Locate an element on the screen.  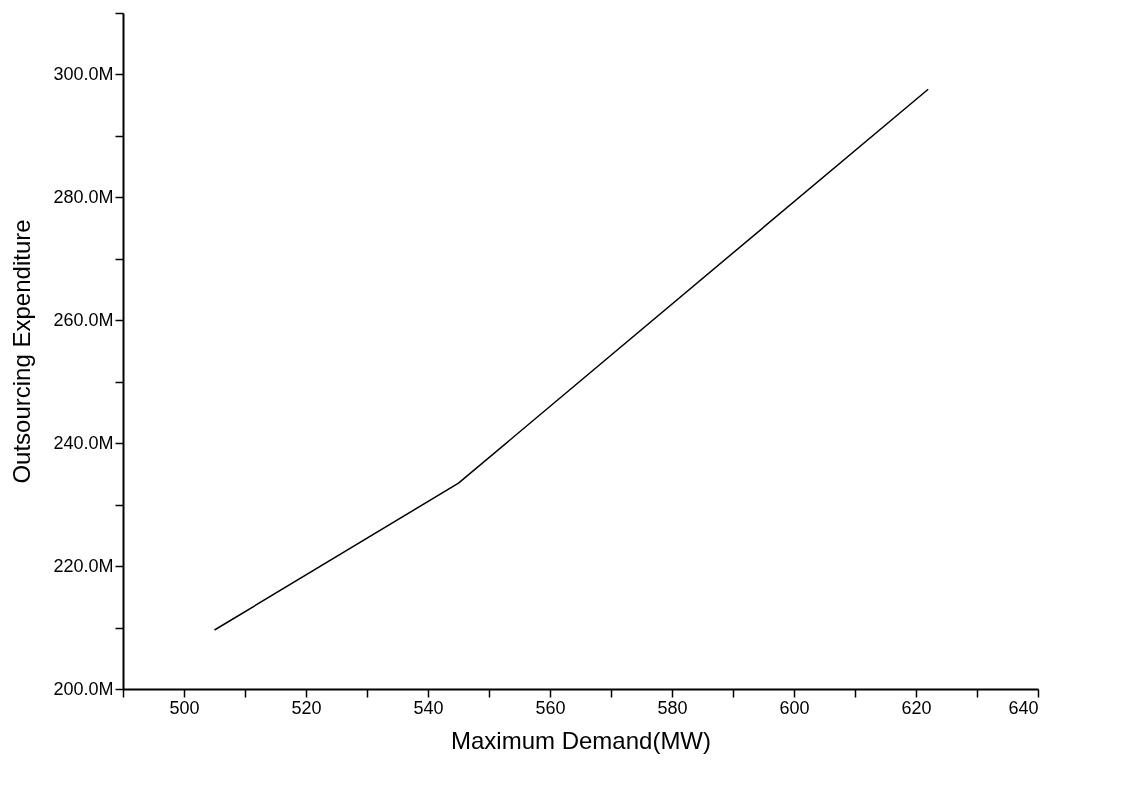
x-tick-label: 620 is located at coordinates (916, 707).